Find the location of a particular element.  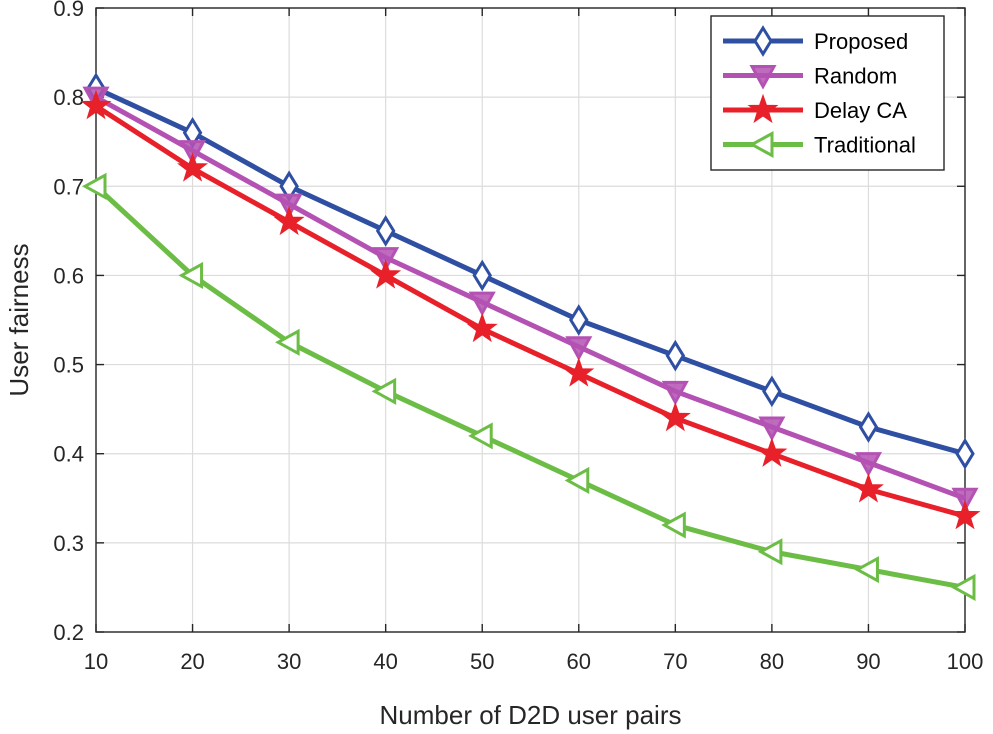

x-tick-label: 60 is located at coordinates (579, 661).